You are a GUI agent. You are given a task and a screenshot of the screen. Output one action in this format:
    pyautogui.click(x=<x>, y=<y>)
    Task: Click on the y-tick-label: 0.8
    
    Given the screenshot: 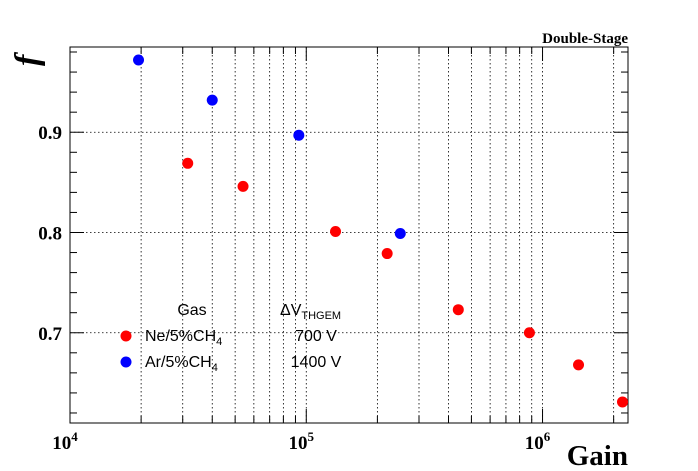 What is the action you would take?
    pyautogui.click(x=50, y=233)
    